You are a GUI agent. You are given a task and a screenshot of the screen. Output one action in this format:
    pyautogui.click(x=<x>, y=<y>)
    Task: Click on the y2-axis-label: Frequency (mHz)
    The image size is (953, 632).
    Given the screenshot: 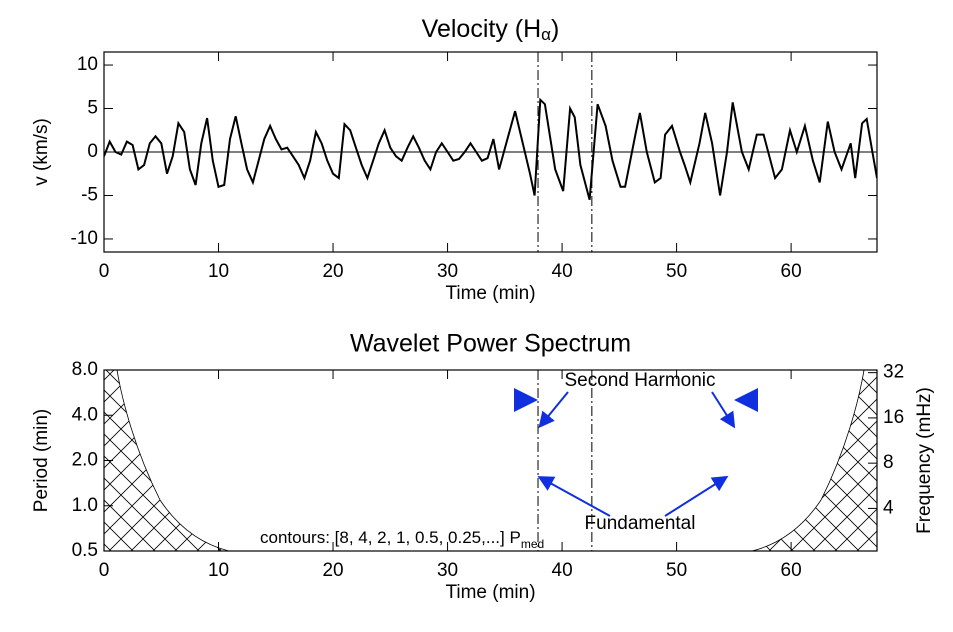 What is the action you would take?
    pyautogui.click(x=924, y=460)
    